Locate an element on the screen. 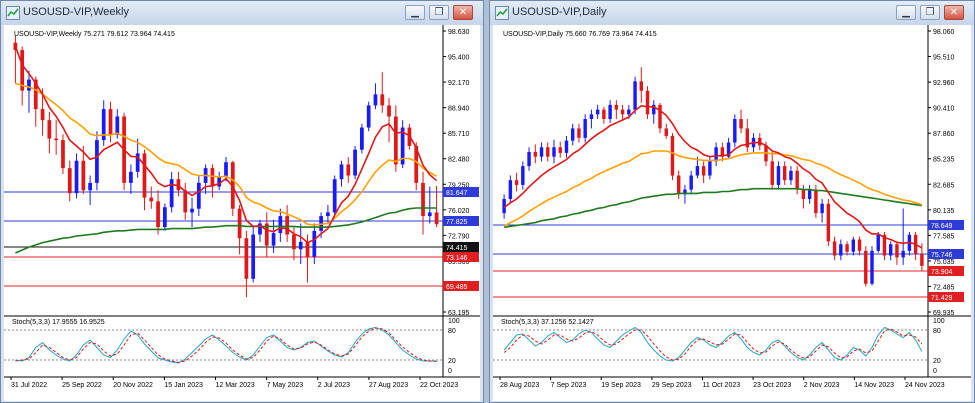 The height and width of the screenshot is (403, 975). price-tick-label: 80.135 is located at coordinates (944, 211).